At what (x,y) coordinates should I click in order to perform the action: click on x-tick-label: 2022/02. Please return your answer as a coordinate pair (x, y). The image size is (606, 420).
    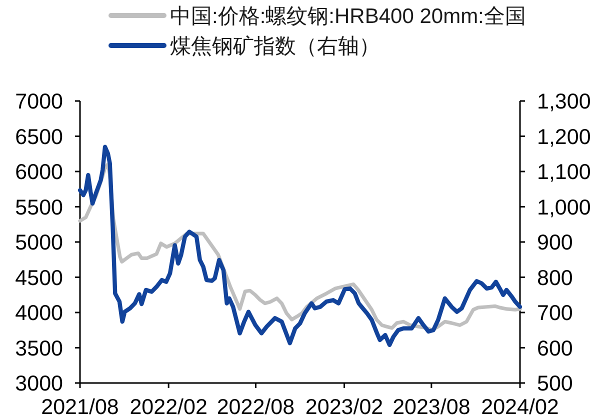
    Looking at the image, I should click on (169, 407).